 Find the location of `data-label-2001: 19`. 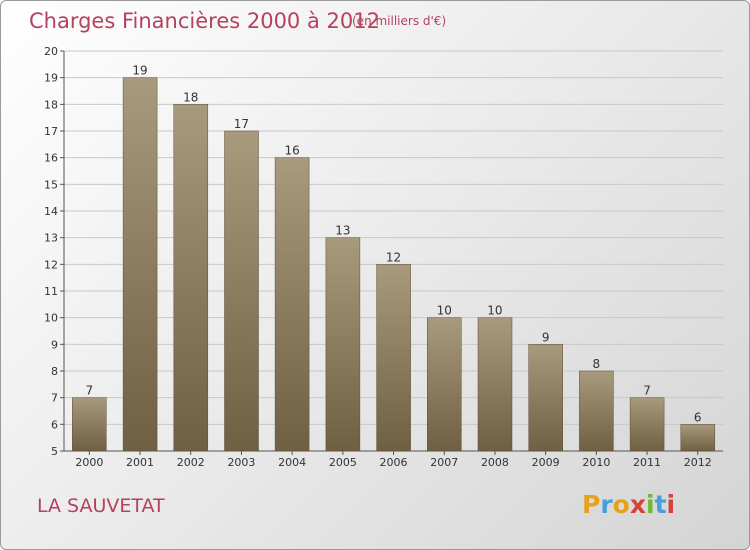

data-label-2001: 19 is located at coordinates (139, 71).